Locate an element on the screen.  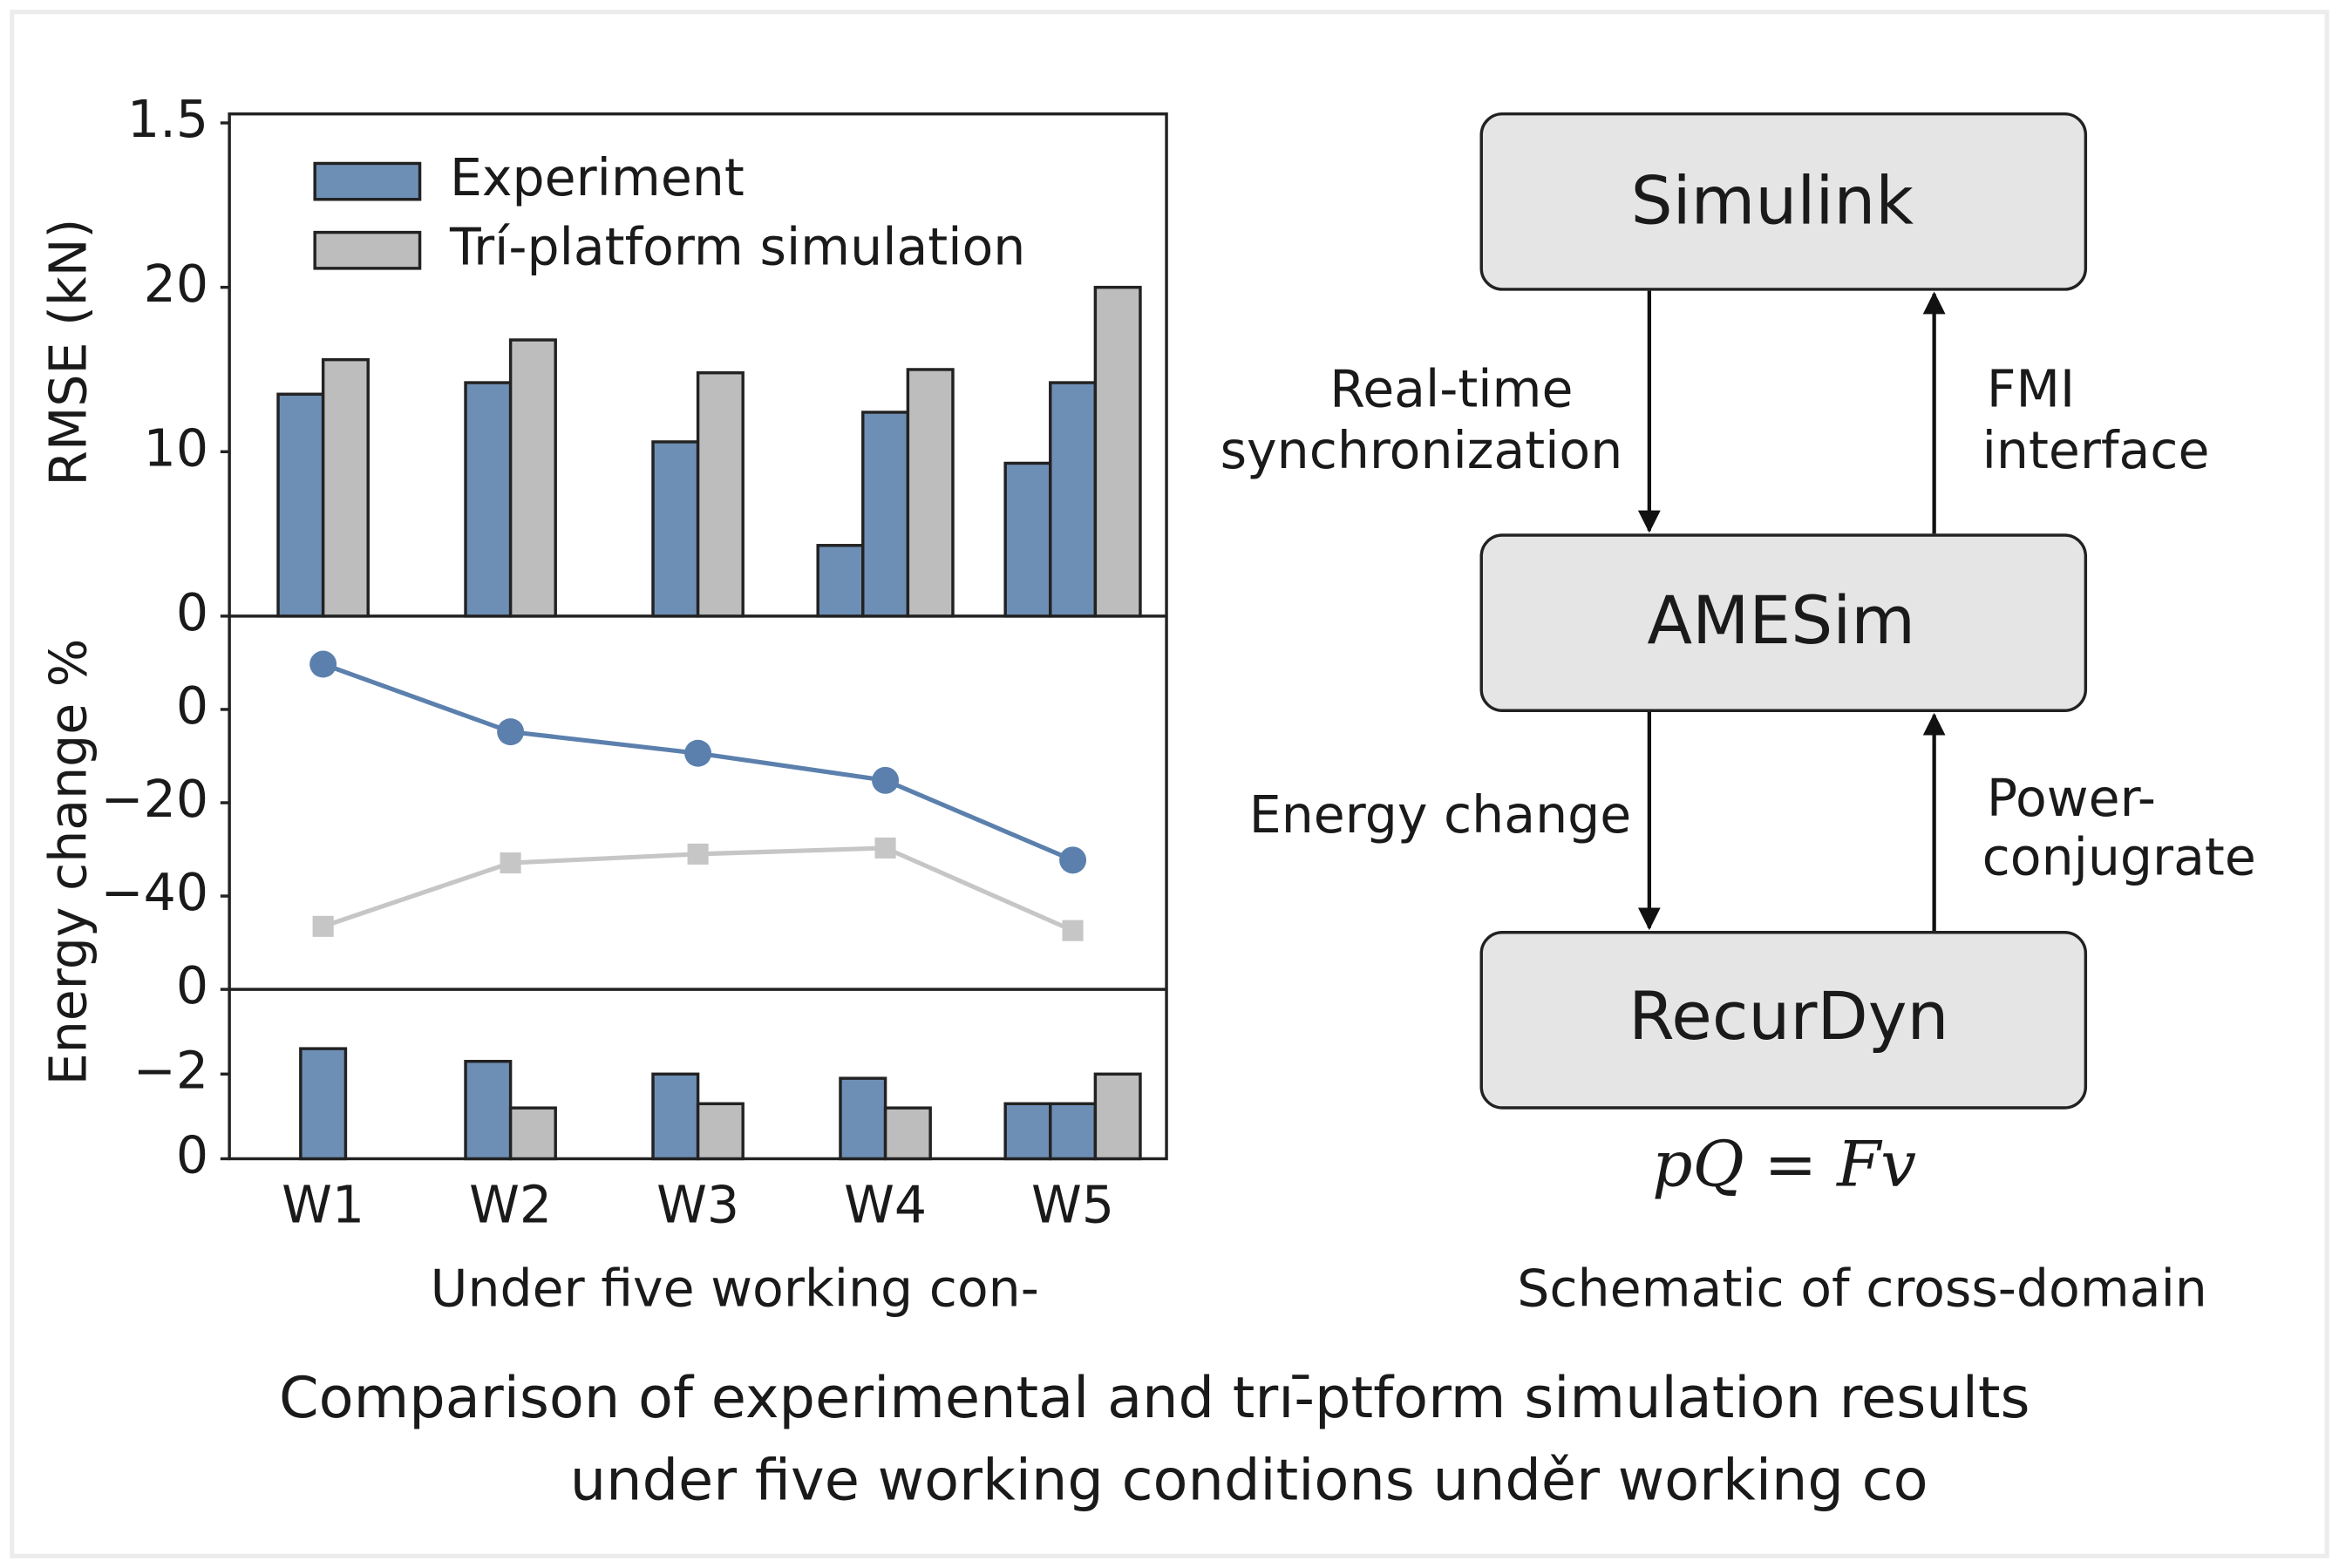
legend-label: Experiment is located at coordinates (597, 177).